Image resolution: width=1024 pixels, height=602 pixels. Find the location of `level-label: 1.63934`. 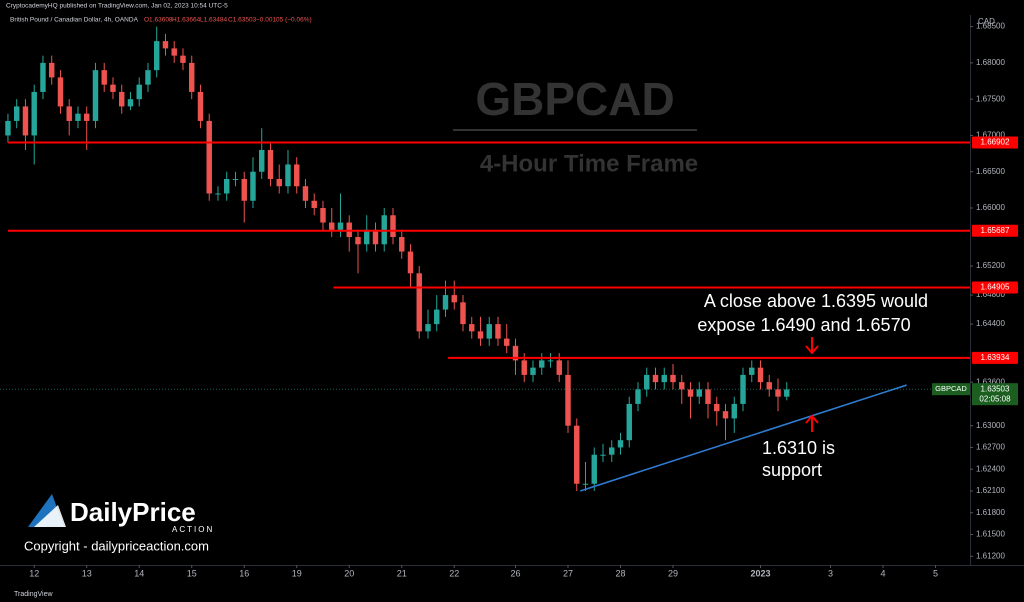

level-label: 1.63934 is located at coordinates (995, 357).